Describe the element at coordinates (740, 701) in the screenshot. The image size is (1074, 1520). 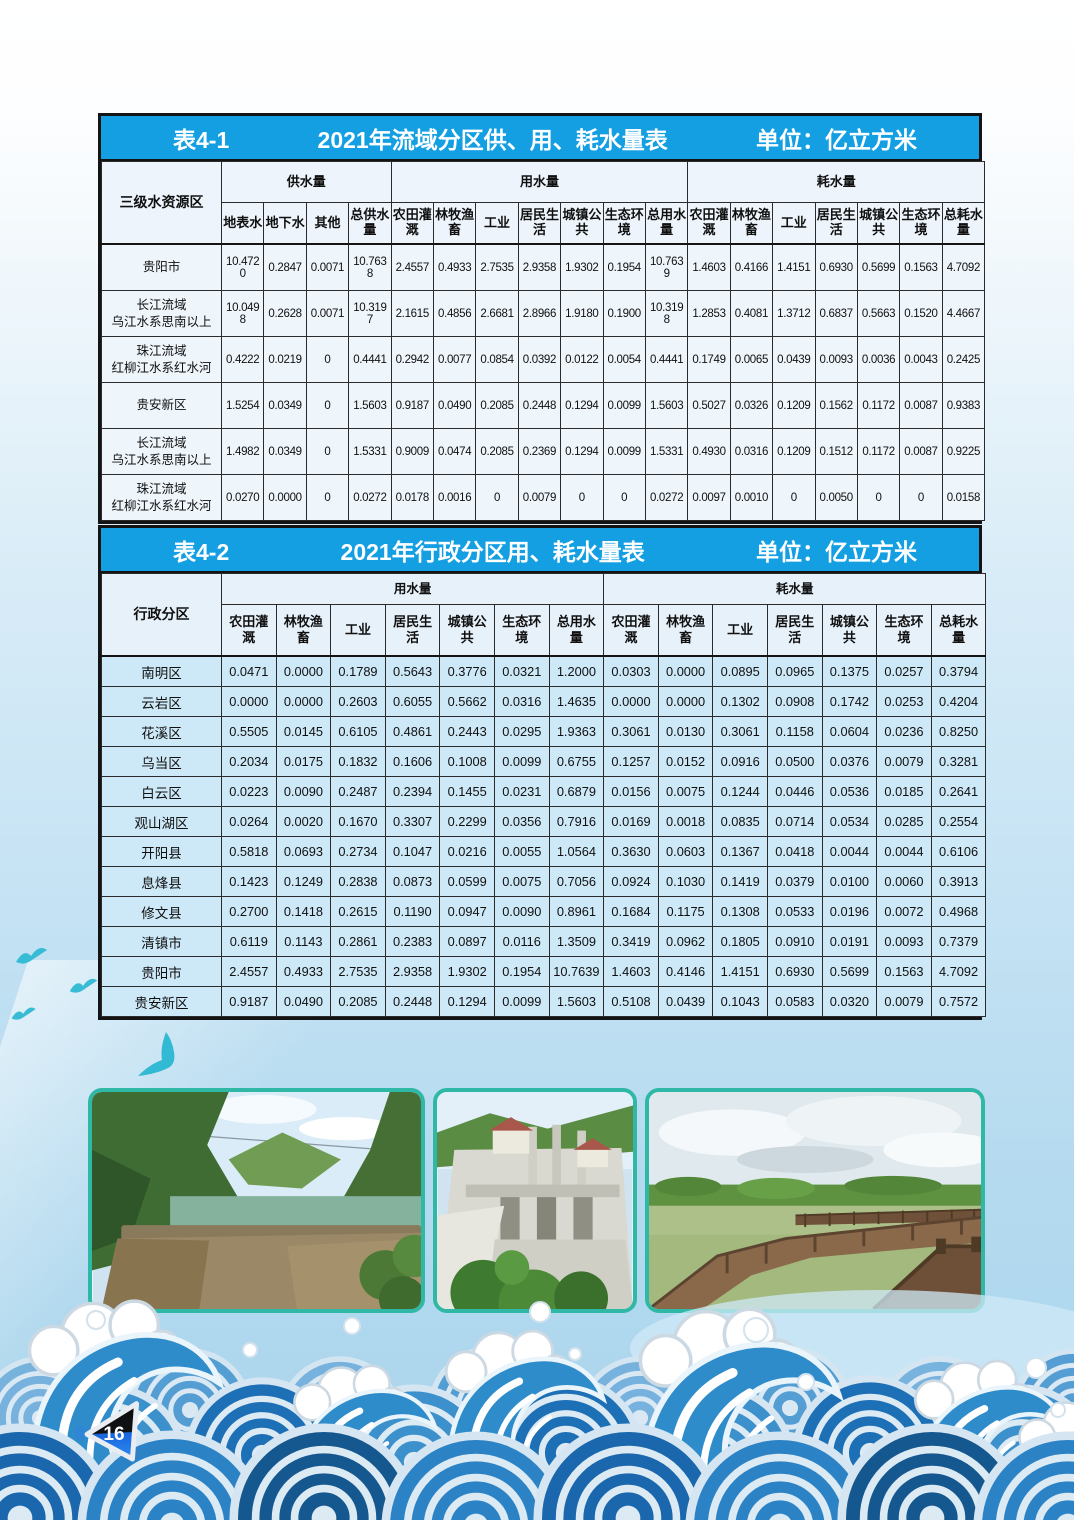
I see `table-cell: 0.1302` at that location.